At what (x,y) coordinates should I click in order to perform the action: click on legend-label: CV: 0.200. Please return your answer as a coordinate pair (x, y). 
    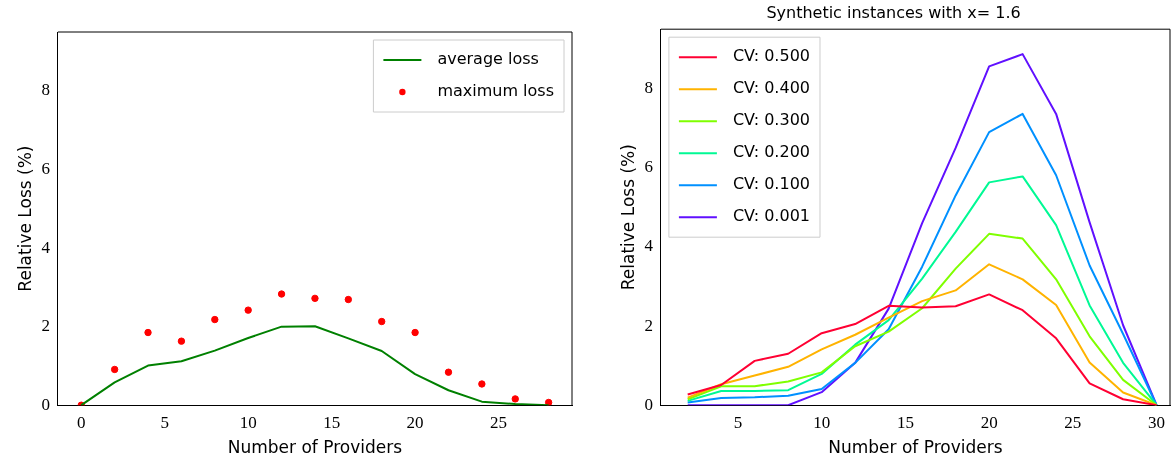
    Looking at the image, I should click on (771, 152).